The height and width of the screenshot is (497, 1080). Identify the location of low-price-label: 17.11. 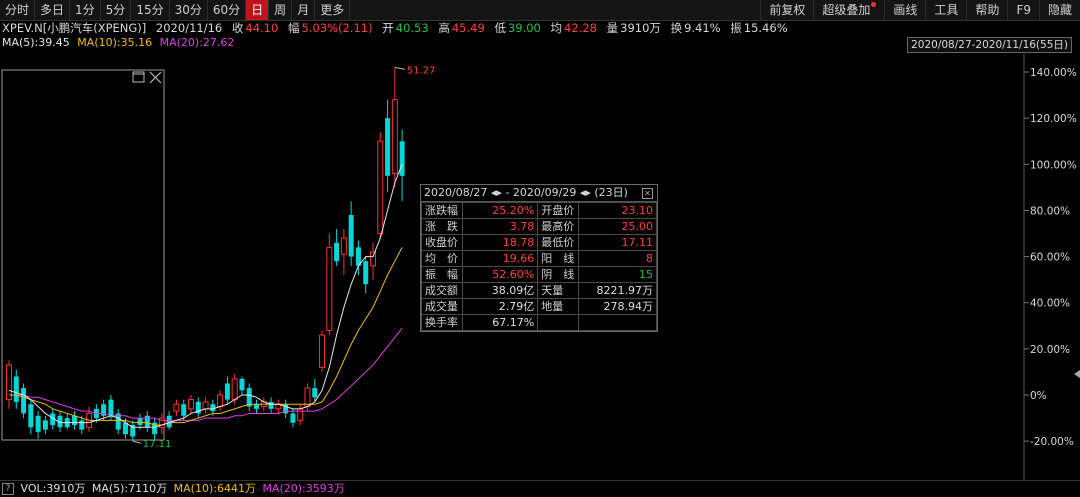
(157, 444).